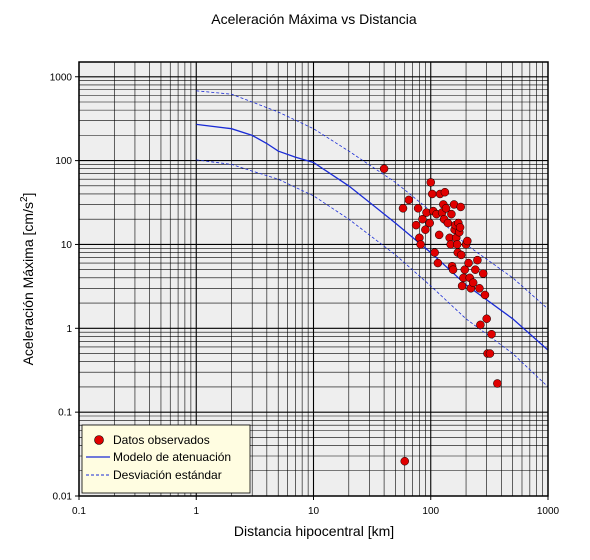 This screenshot has width=590, height=560. Describe the element at coordinates (63, 161) in the screenshot. I see `y-tick-label: 100` at that location.